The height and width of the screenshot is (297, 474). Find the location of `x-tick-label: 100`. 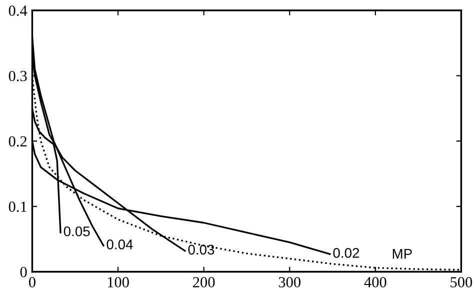

x-tick-label: 100 is located at coordinates (118, 282).